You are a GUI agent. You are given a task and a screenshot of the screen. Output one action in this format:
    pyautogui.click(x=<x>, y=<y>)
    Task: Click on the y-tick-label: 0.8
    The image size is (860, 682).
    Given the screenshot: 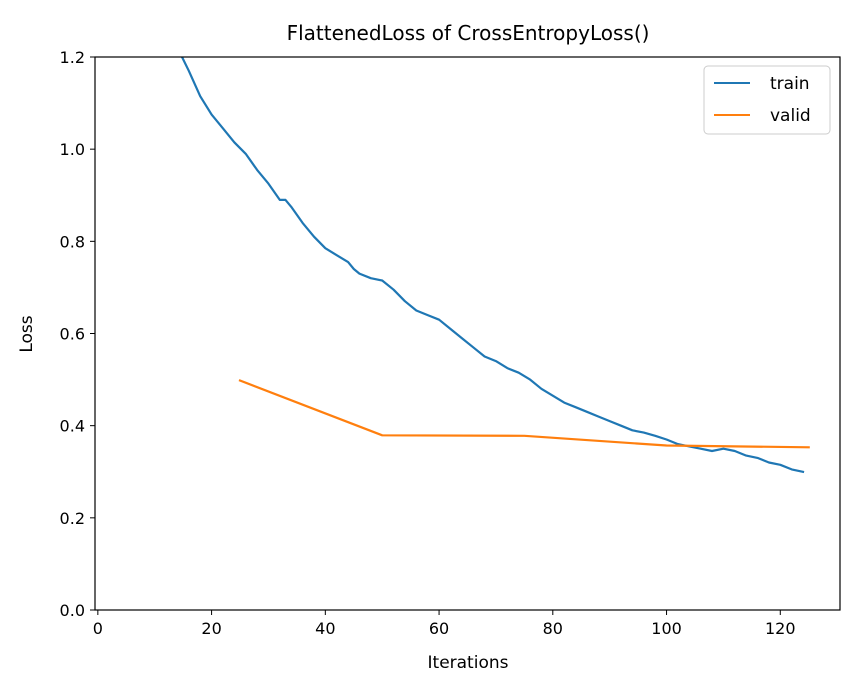 What is the action you would take?
    pyautogui.click(x=72, y=241)
    